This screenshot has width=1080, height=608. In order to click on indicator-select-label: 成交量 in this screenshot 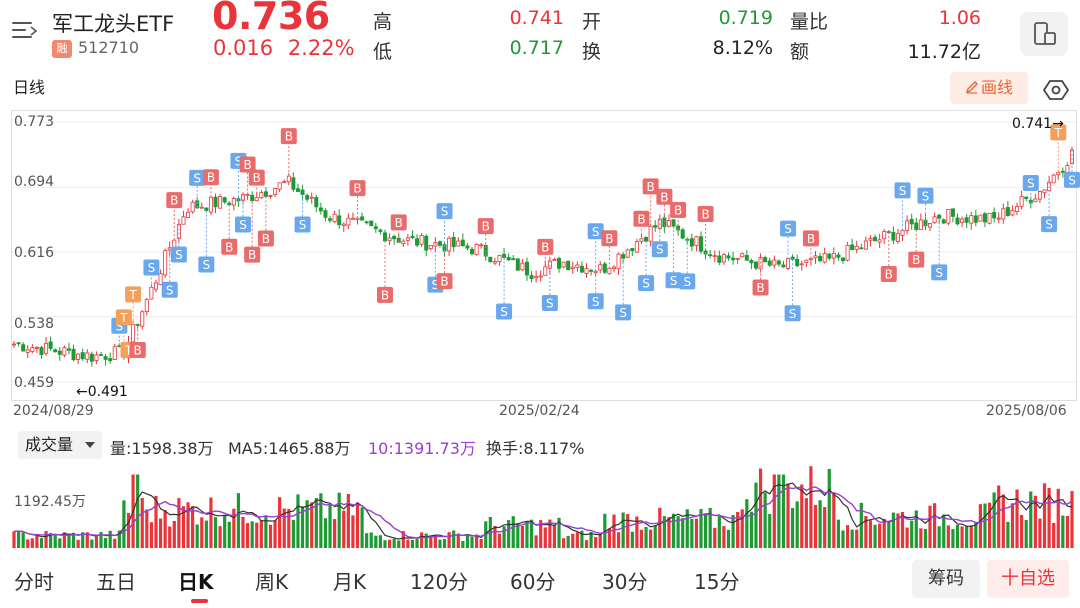, I will do `click(49, 444)`.